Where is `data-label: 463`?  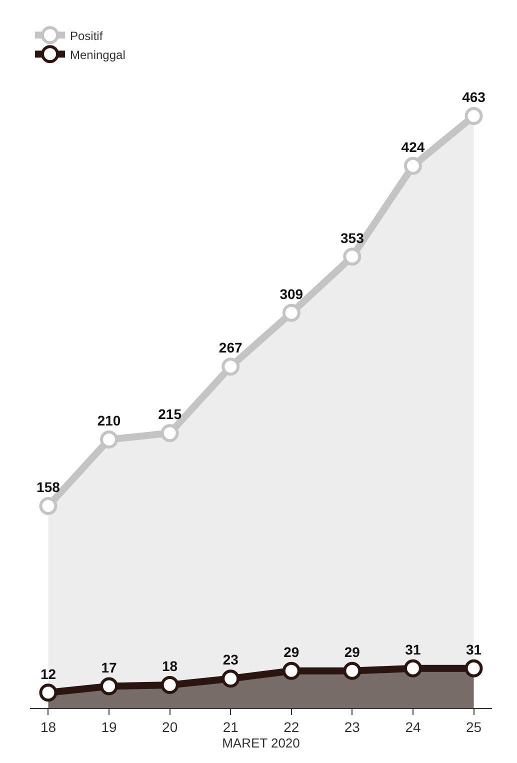
data-label: 463 is located at coordinates (474, 97).